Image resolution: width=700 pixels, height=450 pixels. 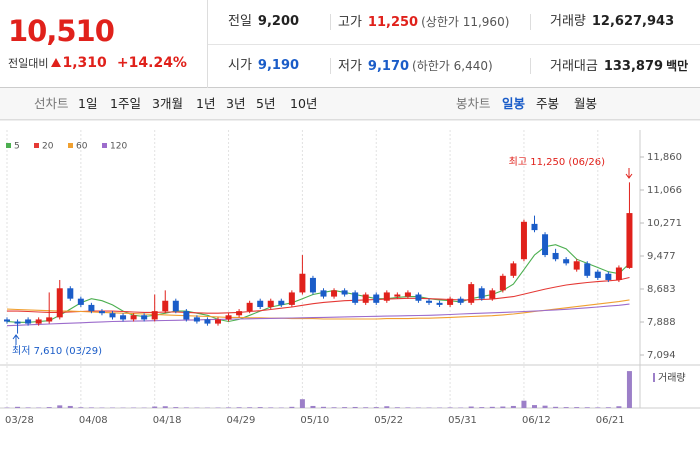 What do you see at coordinates (266, 103) in the screenshot?
I see `toolbar-button: 5년` at bounding box center [266, 103].